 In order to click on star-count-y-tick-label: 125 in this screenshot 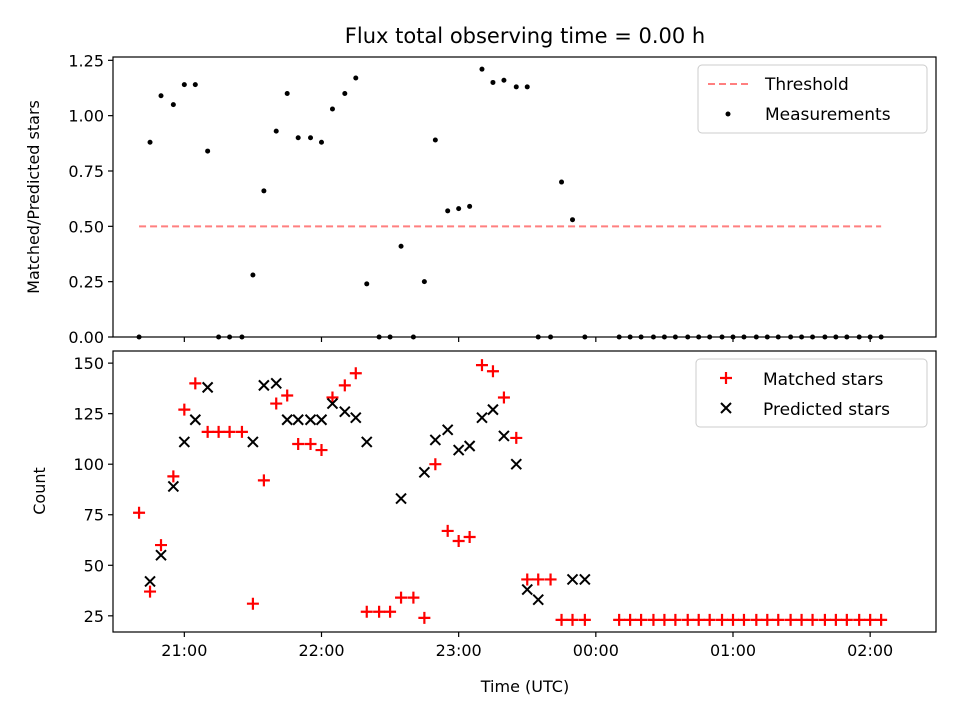, I will do `click(88, 414)`.